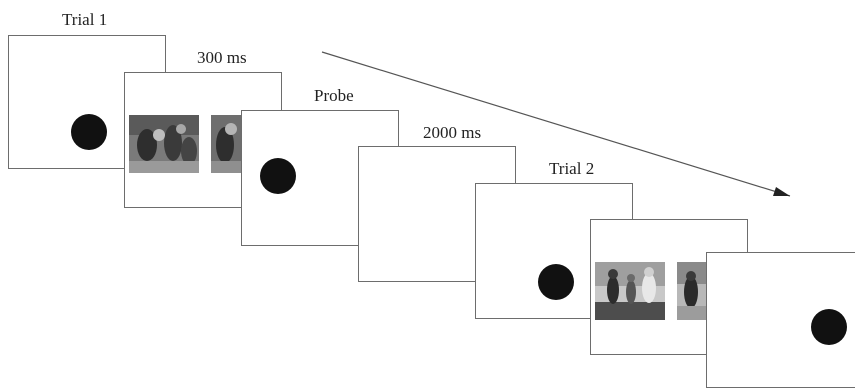 The width and height of the screenshot is (855, 388). What do you see at coordinates (780, 320) in the screenshot?
I see `final-probe-frame` at bounding box center [780, 320].